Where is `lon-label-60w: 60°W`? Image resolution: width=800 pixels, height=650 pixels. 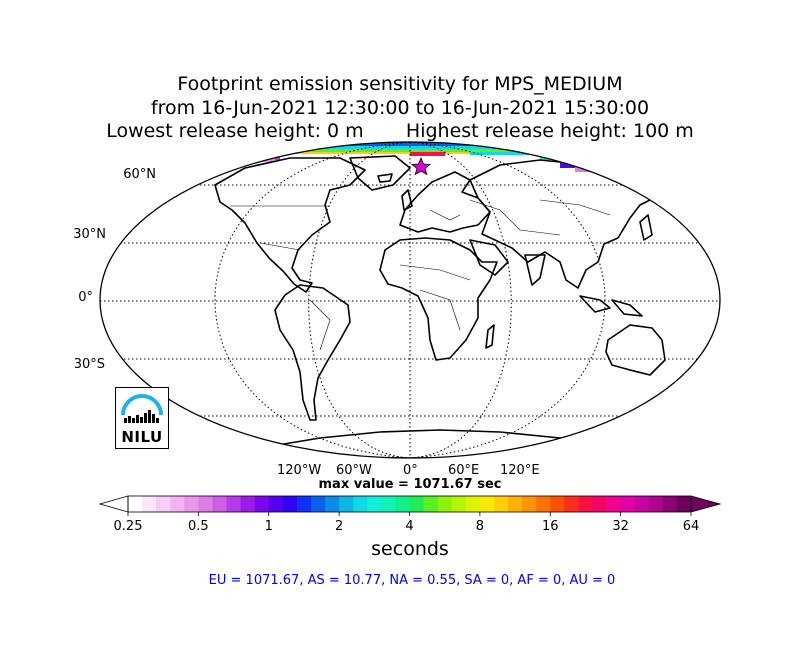
lon-label-60w: 60°W is located at coordinates (354, 470).